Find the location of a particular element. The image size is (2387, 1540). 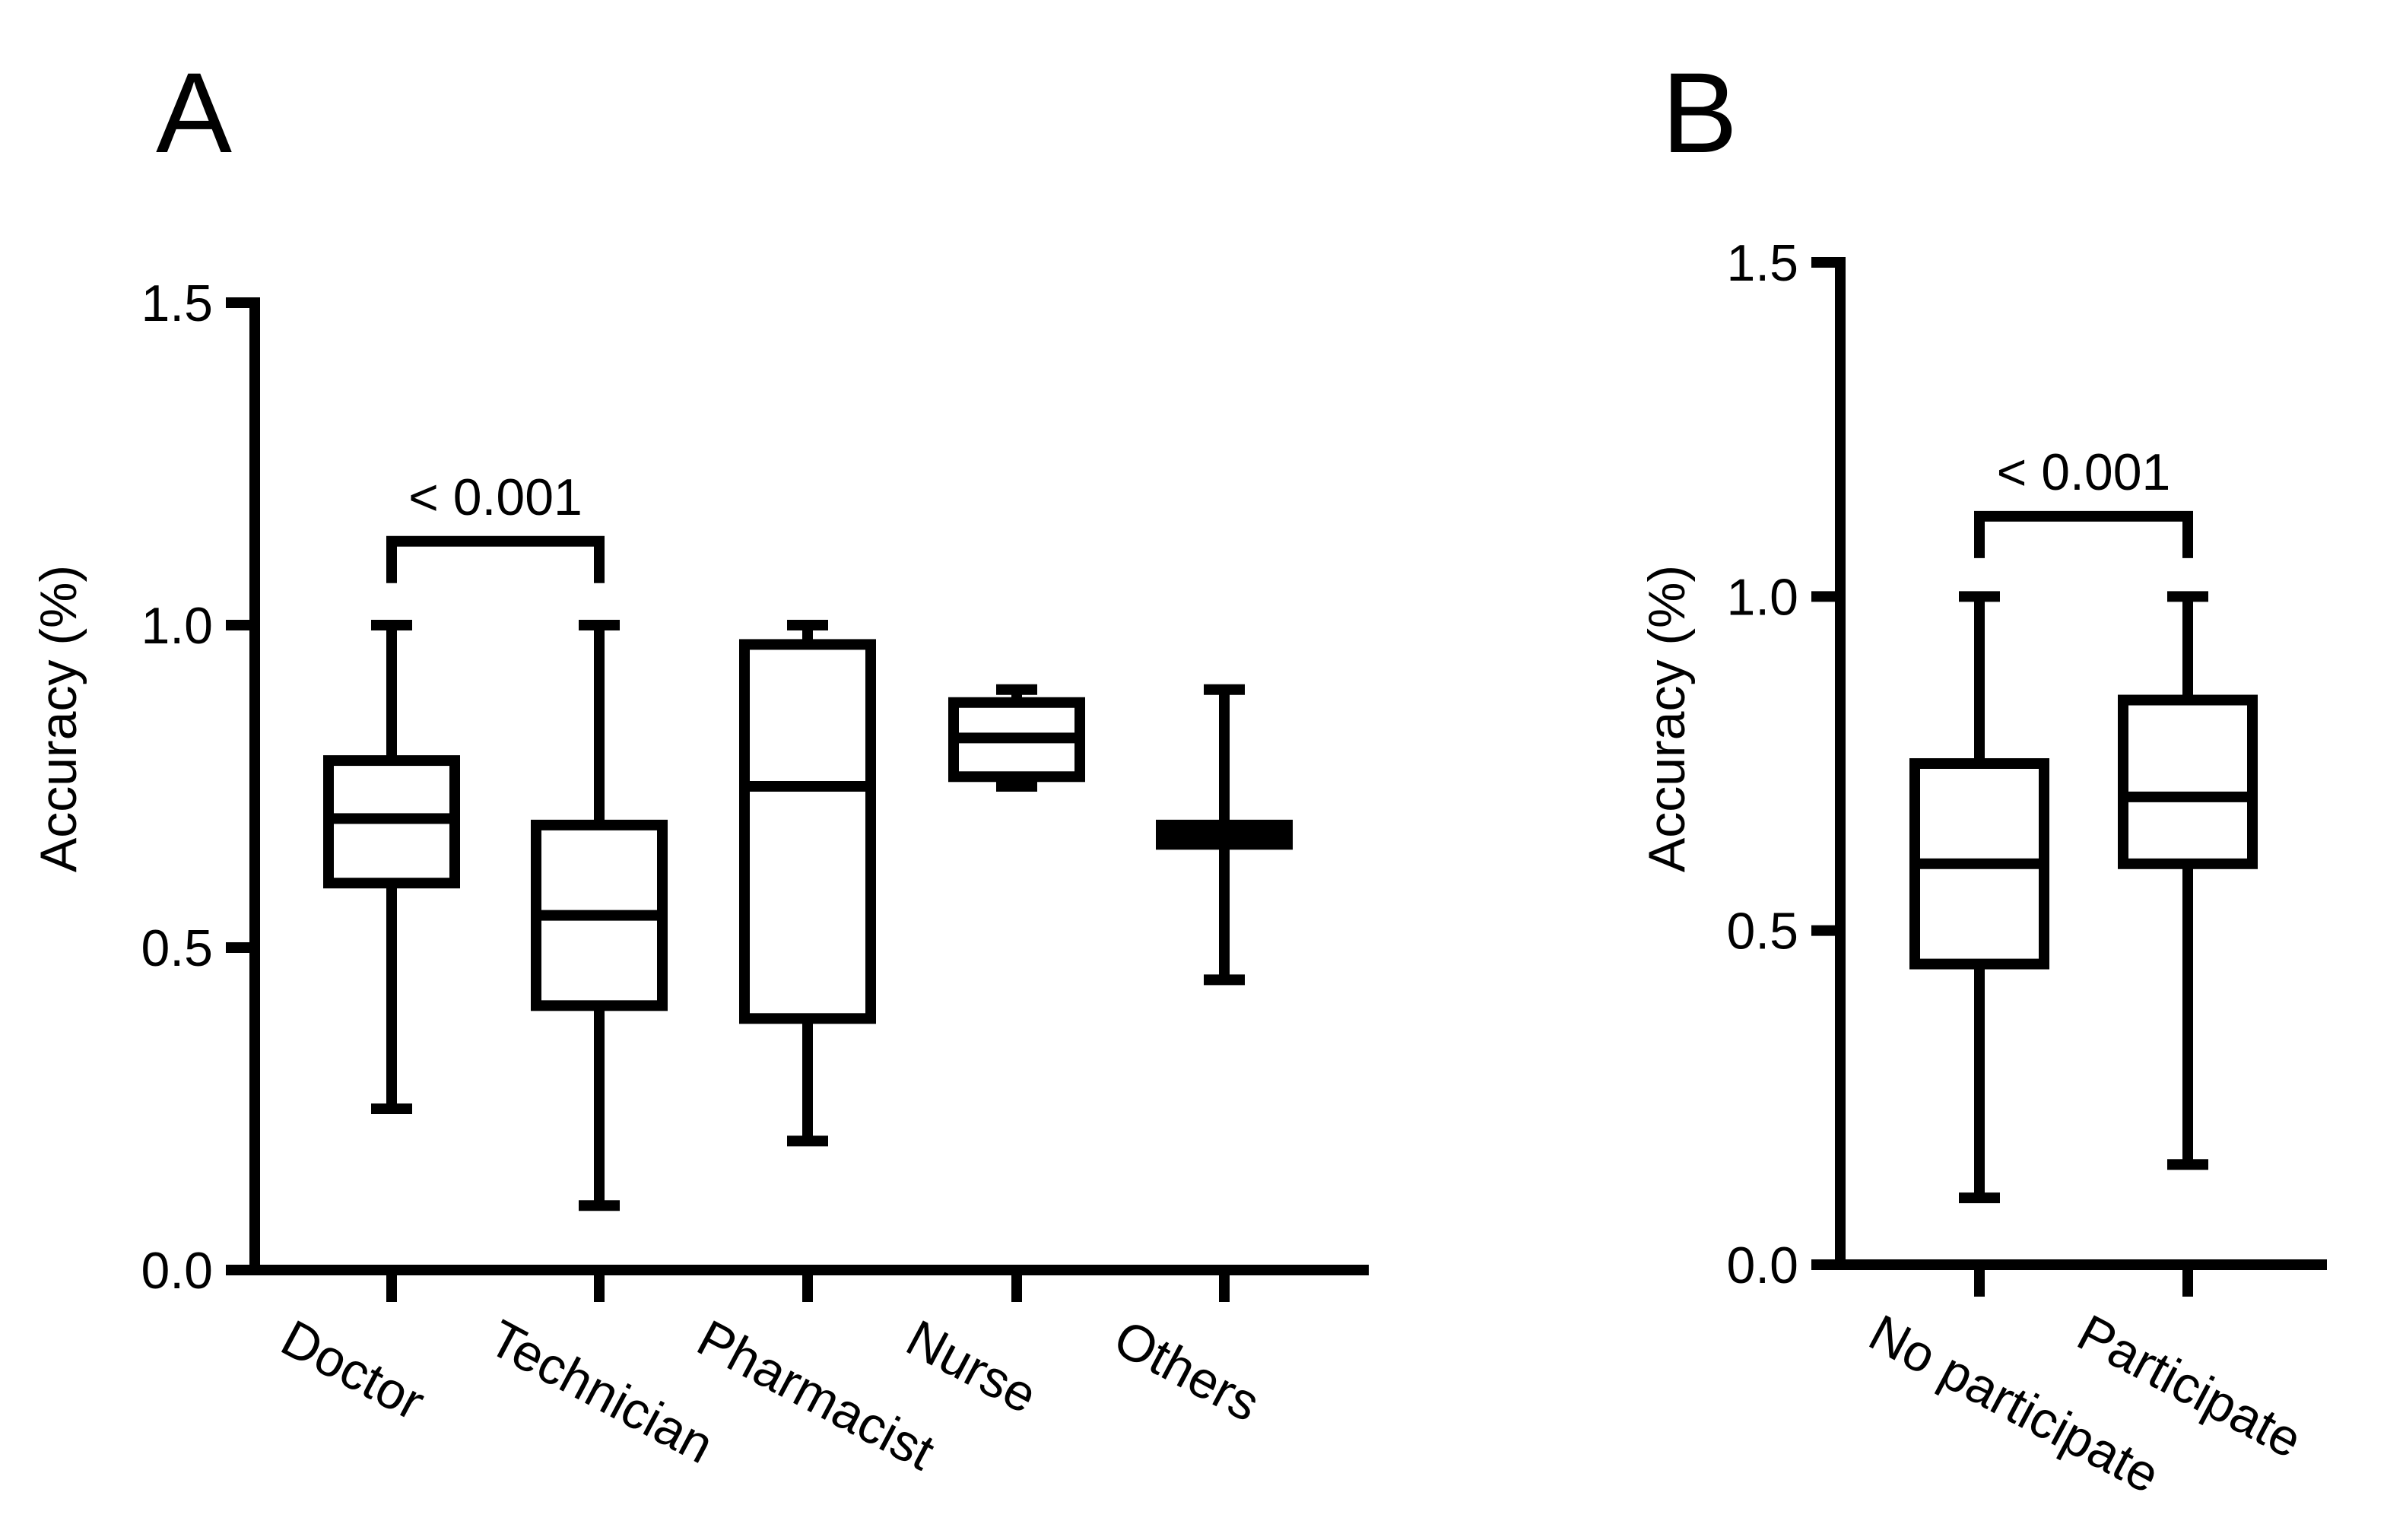

panel-a-category-label: Technician is located at coordinates (601, 1392).